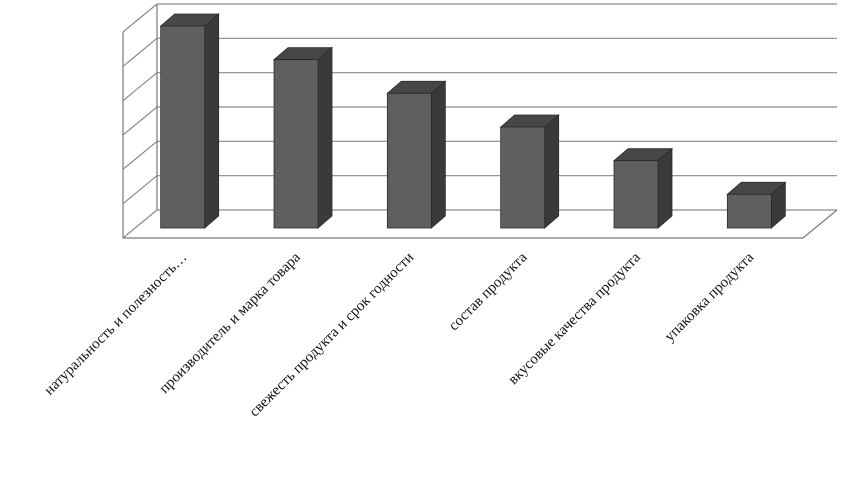 The width and height of the screenshot is (843, 489). I want to click on floor-right-edge, so click(820, 224).